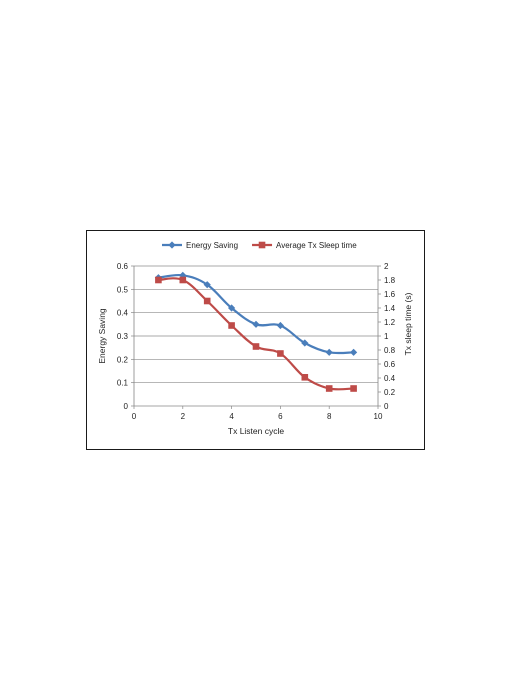 The width and height of the screenshot is (511, 681). I want to click on x-tick-label: 0, so click(134, 416).